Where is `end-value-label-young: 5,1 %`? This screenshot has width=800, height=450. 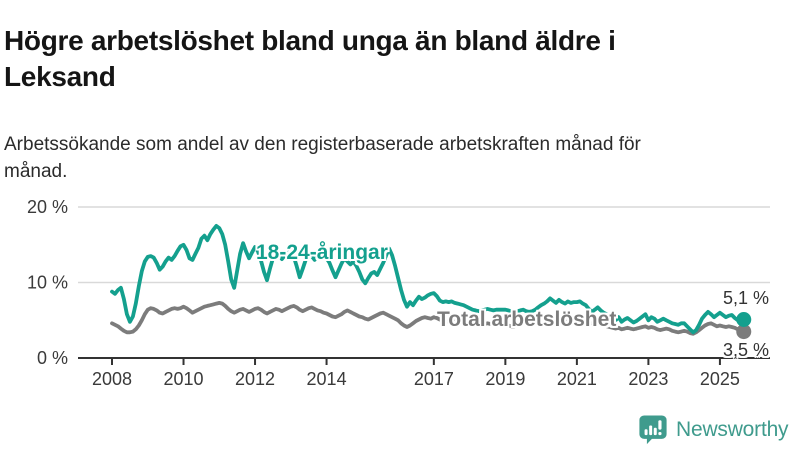 end-value-label-young: 5,1 % is located at coordinates (745, 298).